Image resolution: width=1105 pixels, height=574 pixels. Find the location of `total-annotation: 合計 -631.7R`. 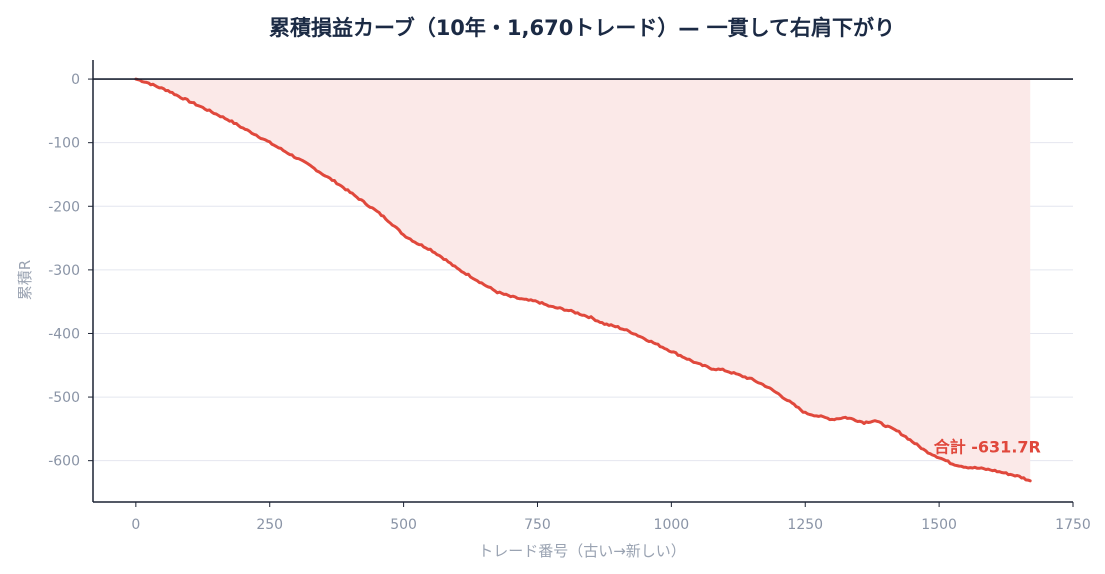

total-annotation: 合計 -631.7R is located at coordinates (987, 446).